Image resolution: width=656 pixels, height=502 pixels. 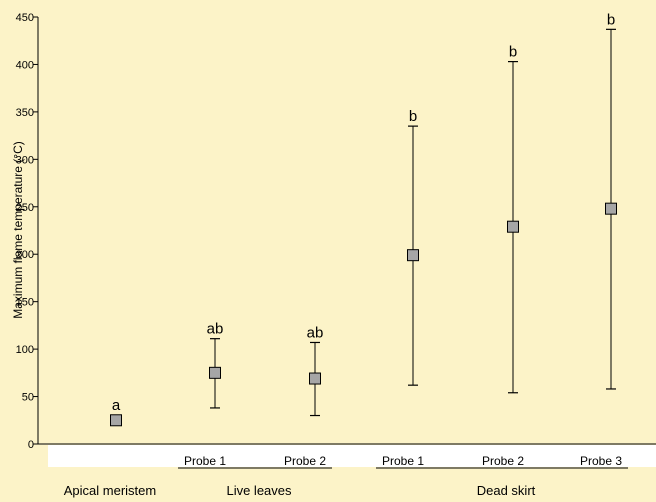 I want to click on y-tick-label: 0, so click(x=31, y=445).